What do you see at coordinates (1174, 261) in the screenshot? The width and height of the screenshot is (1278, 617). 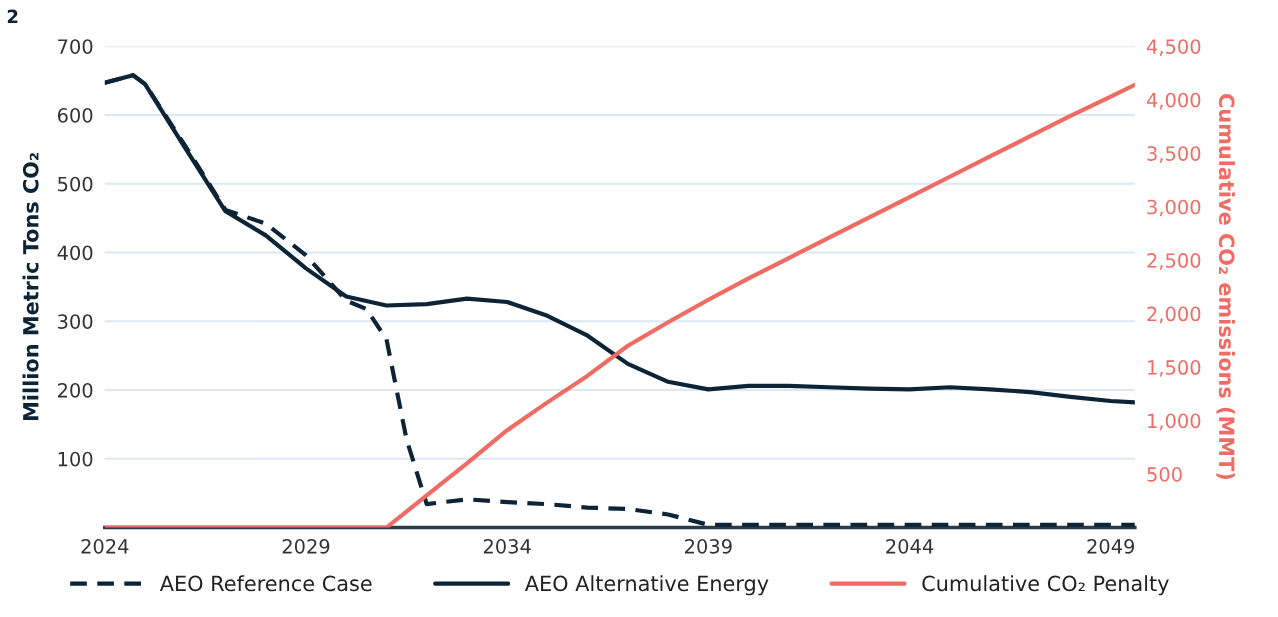 I see `y2-tick-label: 2,500` at bounding box center [1174, 261].